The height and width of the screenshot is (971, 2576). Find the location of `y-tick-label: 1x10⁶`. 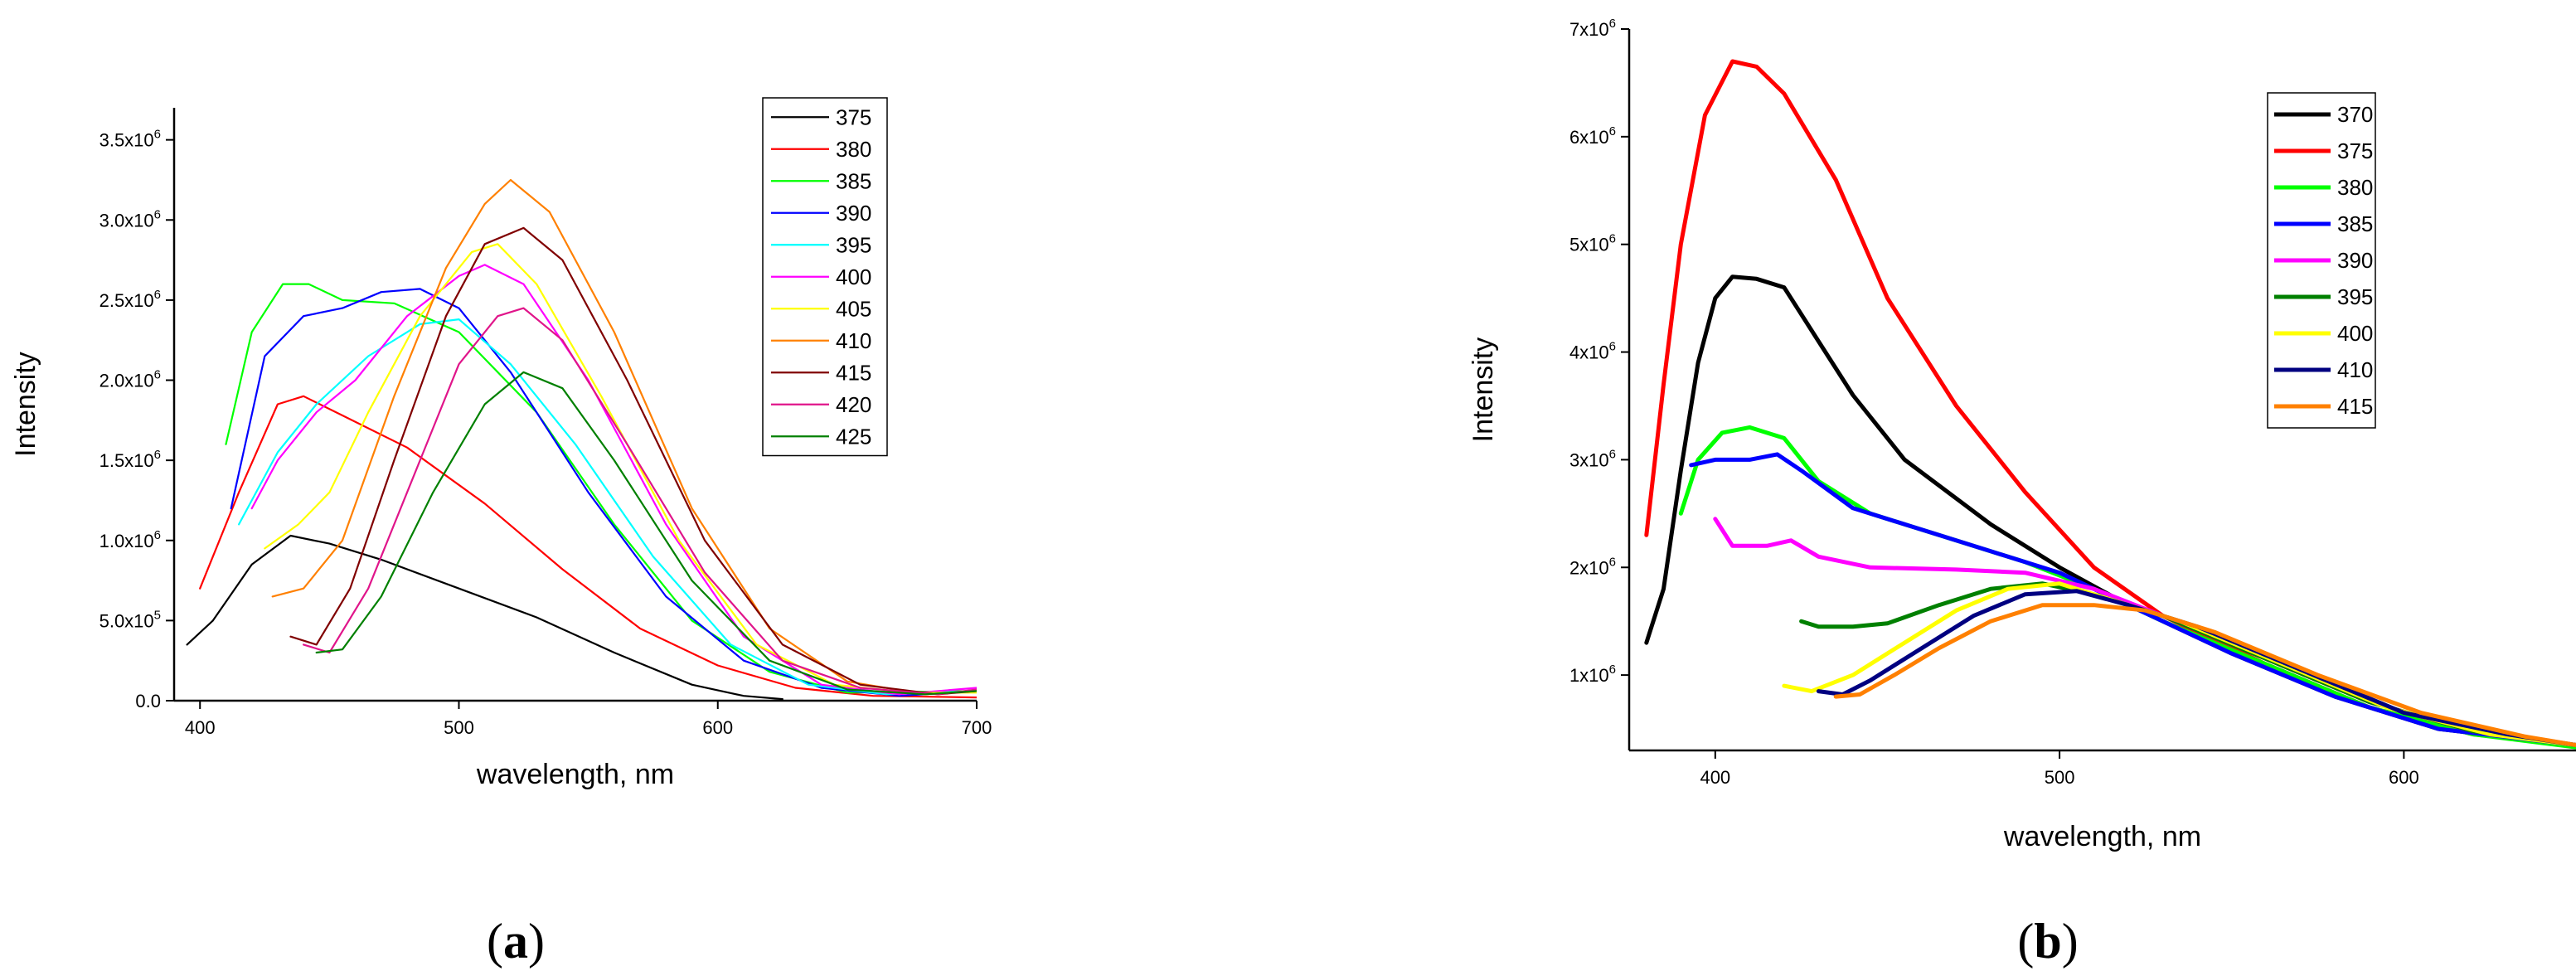

y-tick-label: 1x10⁶ is located at coordinates (1592, 674).